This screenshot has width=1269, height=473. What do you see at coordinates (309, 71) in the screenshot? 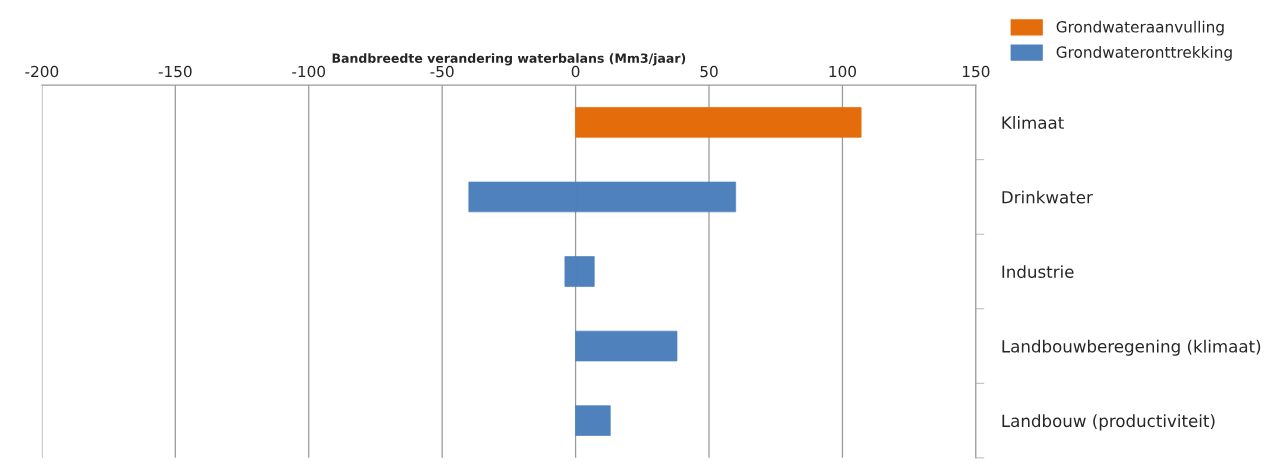
I see `x-tick-label: -100` at bounding box center [309, 71].